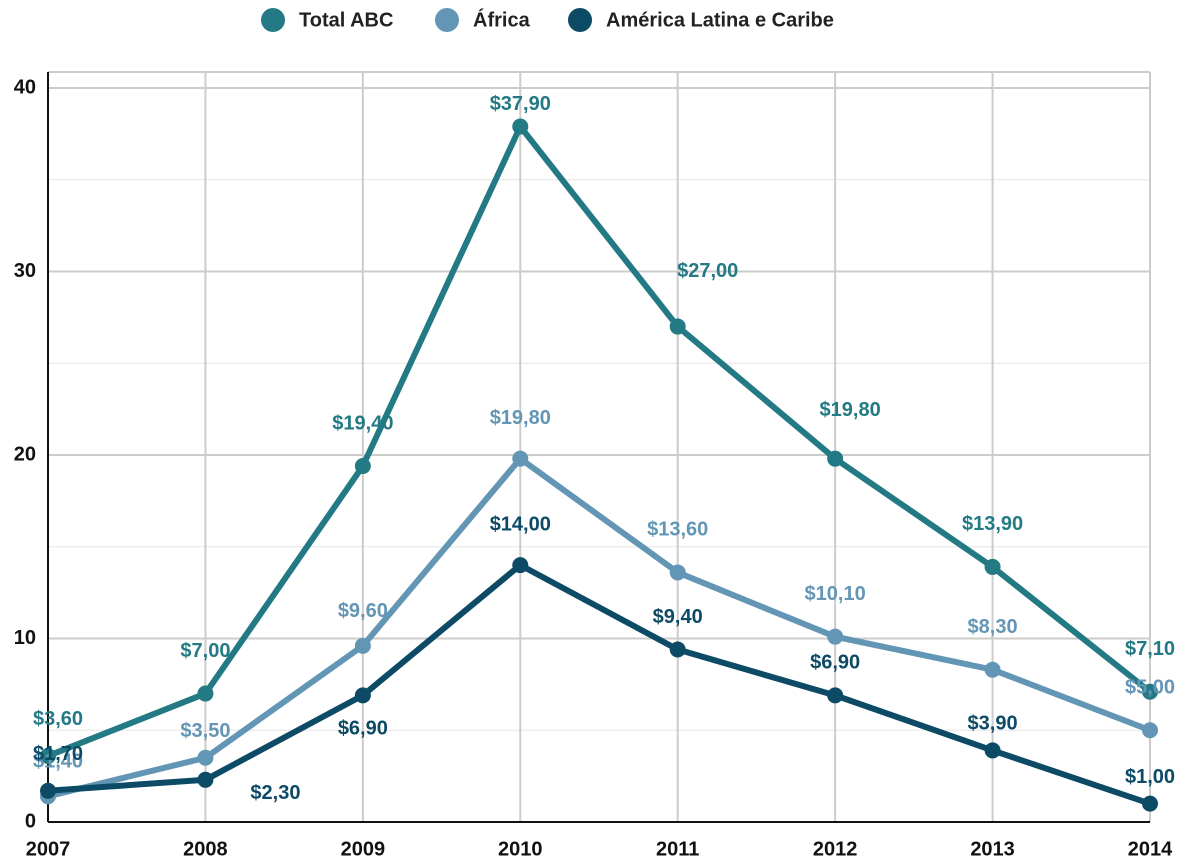 The image size is (1191, 861). Describe the element at coordinates (720, 20) in the screenshot. I see `legend-label: América Latina e Caribe` at that location.